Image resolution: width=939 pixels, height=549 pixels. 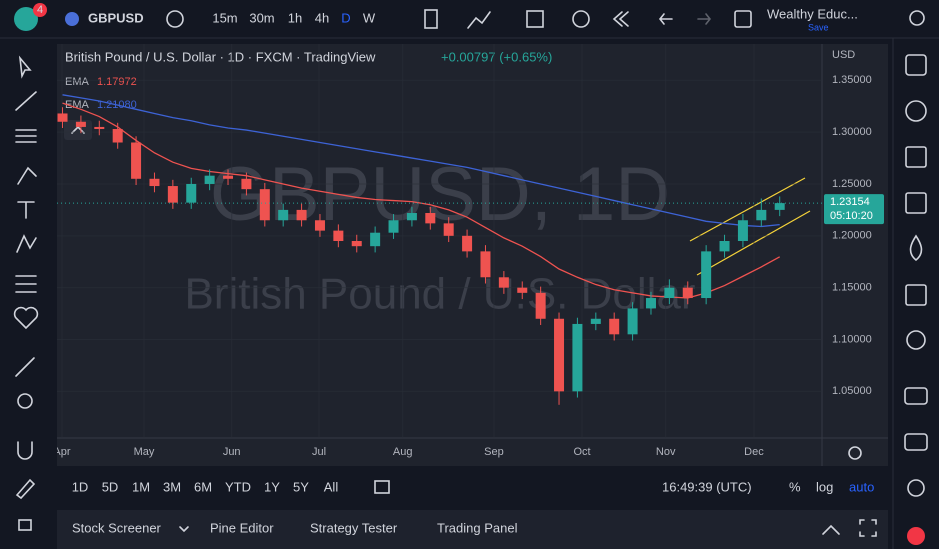 What do you see at coordinates (26, 243) in the screenshot?
I see `pattern-tool` at bounding box center [26, 243].